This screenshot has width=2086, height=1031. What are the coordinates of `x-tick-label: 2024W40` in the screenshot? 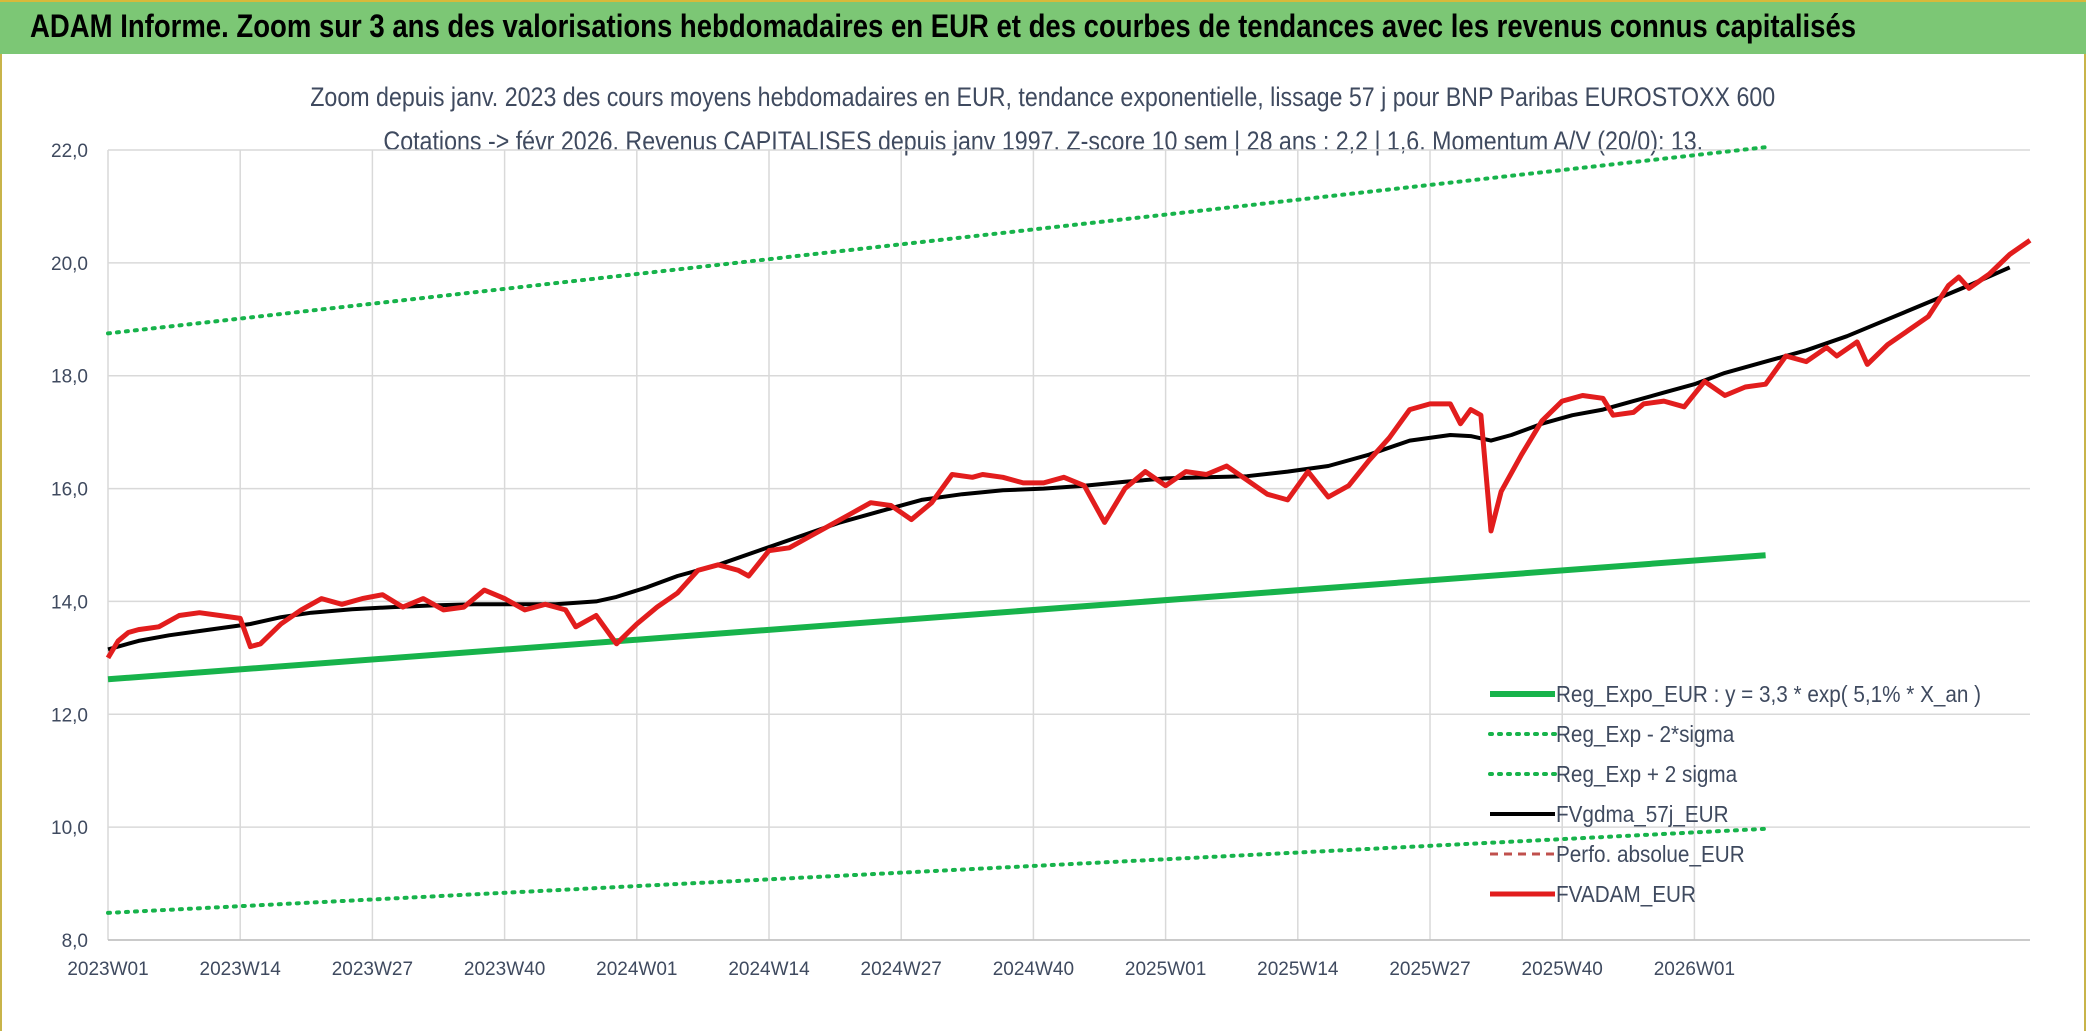 It's located at (1033, 969).